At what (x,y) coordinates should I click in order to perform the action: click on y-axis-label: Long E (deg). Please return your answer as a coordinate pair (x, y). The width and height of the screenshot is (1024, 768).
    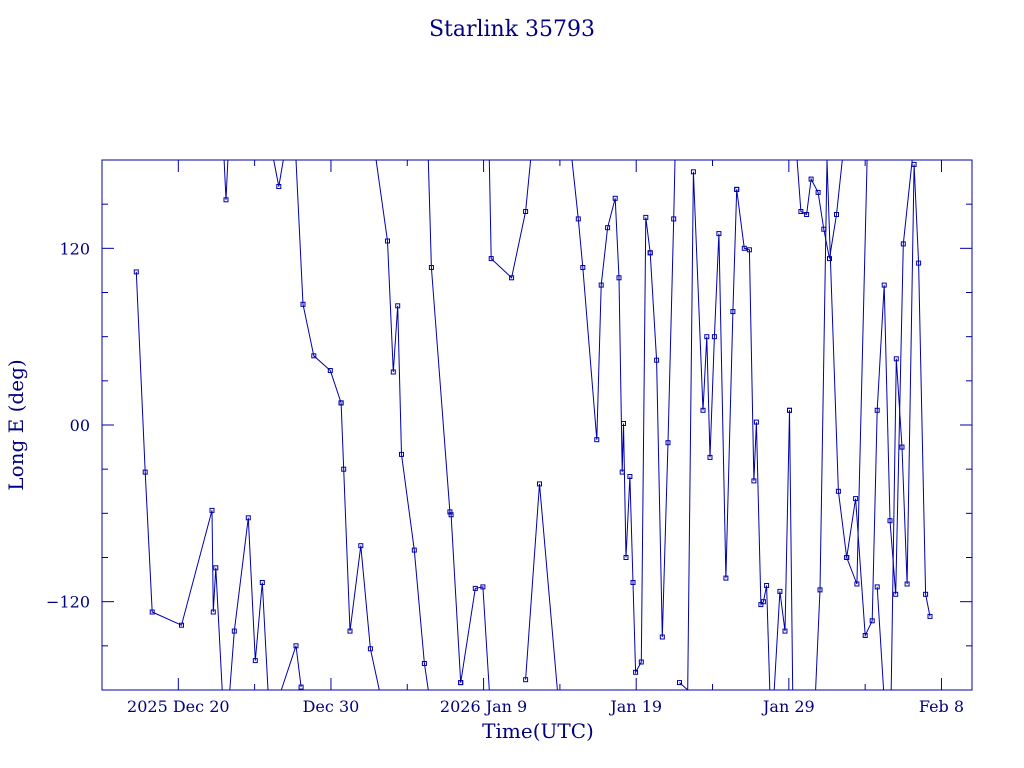
    Looking at the image, I should click on (16, 424).